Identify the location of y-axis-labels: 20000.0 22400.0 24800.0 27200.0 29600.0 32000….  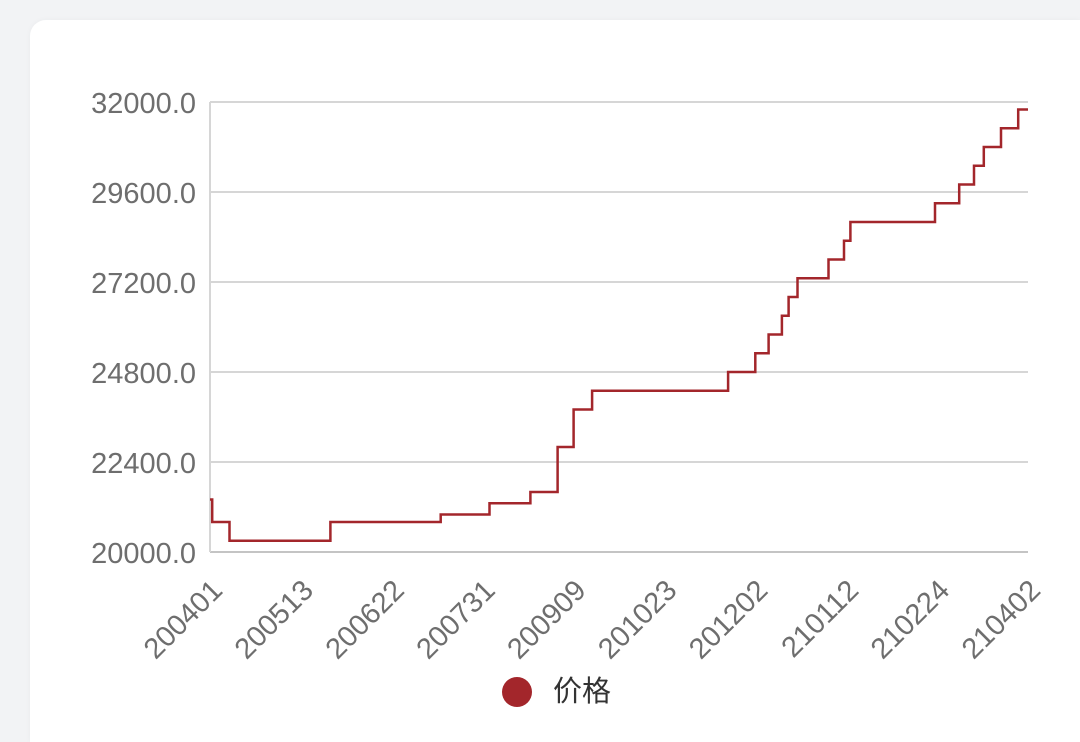
(143, 329).